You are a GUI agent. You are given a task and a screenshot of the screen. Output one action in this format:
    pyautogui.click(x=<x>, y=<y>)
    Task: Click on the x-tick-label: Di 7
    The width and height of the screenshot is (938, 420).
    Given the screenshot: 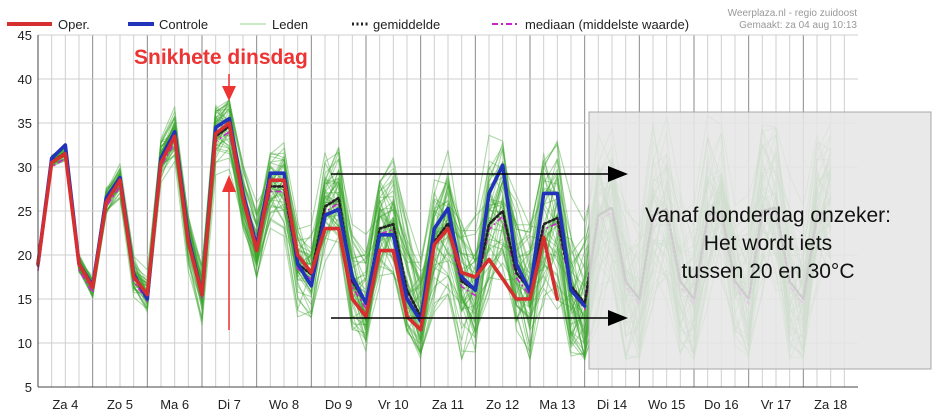 What is the action you would take?
    pyautogui.click(x=229, y=404)
    